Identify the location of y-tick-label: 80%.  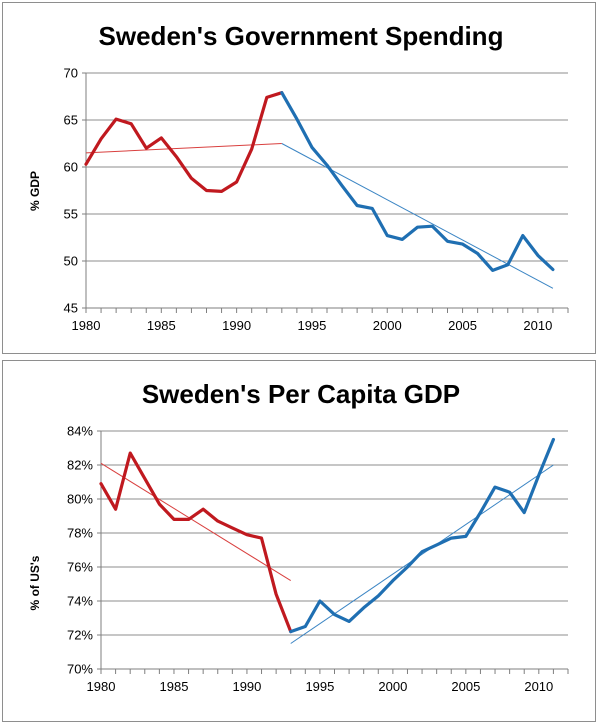
(80, 499).